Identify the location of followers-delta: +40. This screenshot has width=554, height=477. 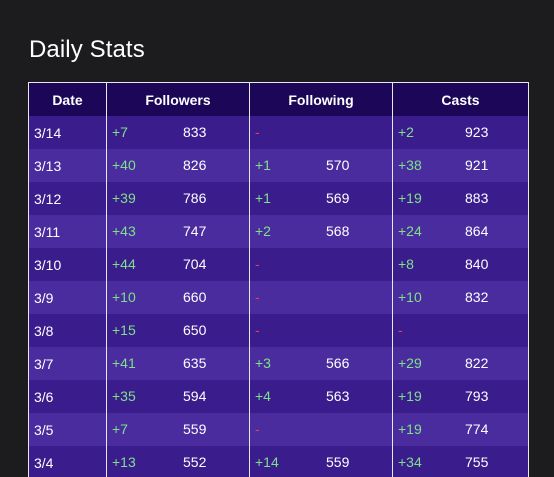
(124, 165).